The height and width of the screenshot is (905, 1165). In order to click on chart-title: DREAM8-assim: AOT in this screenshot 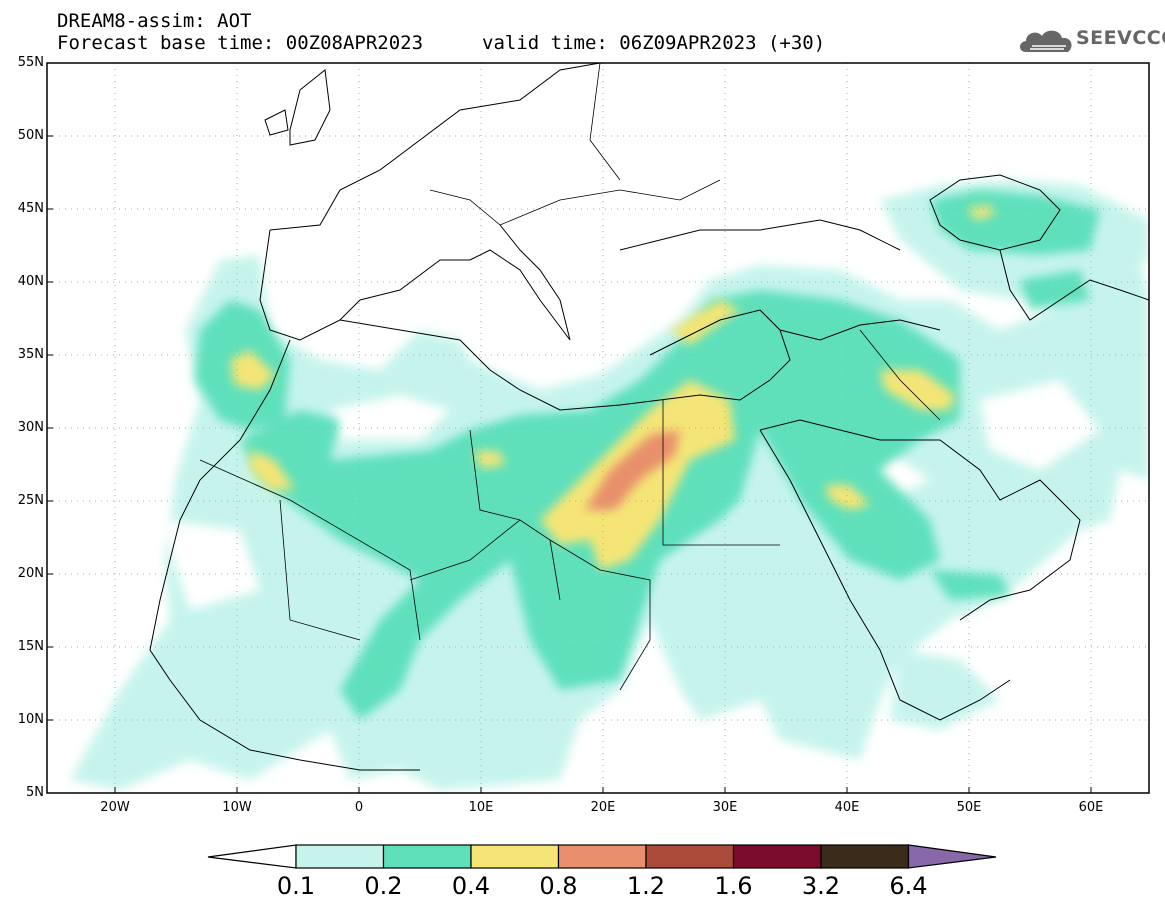, I will do `click(154, 21)`.